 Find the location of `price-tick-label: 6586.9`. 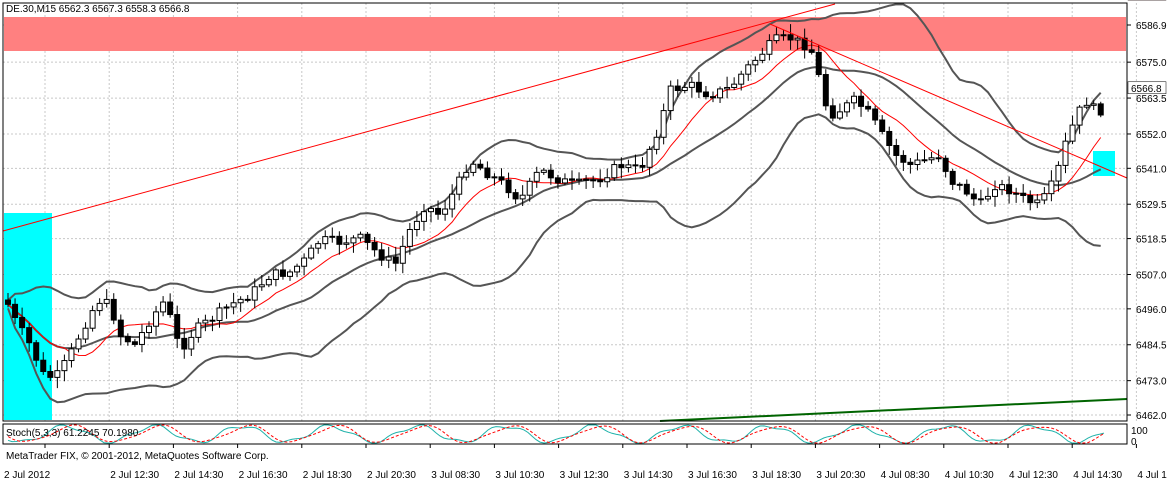

price-tick-label: 6586.9 is located at coordinates (1151, 26).